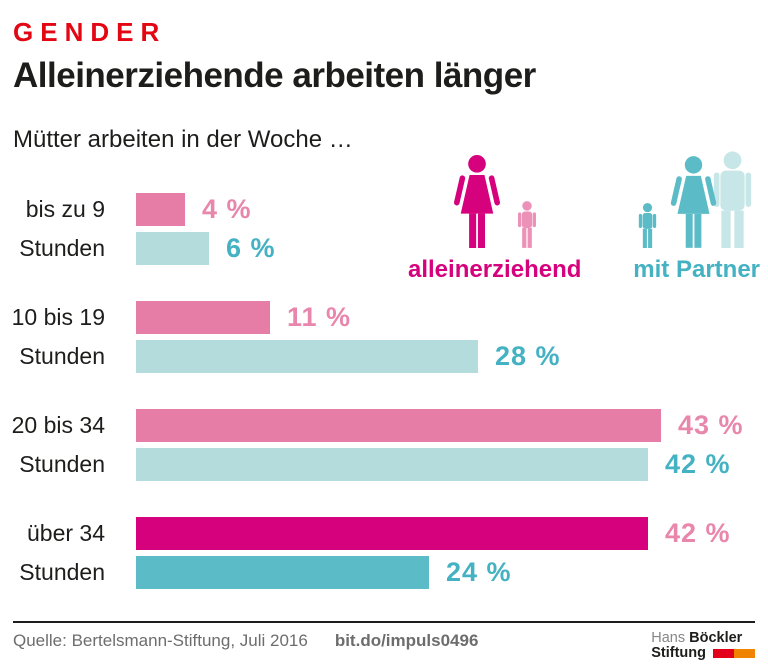 This screenshot has width=768, height=668. I want to click on bar-row: 10 bis 19 11 %, so click(384, 317).